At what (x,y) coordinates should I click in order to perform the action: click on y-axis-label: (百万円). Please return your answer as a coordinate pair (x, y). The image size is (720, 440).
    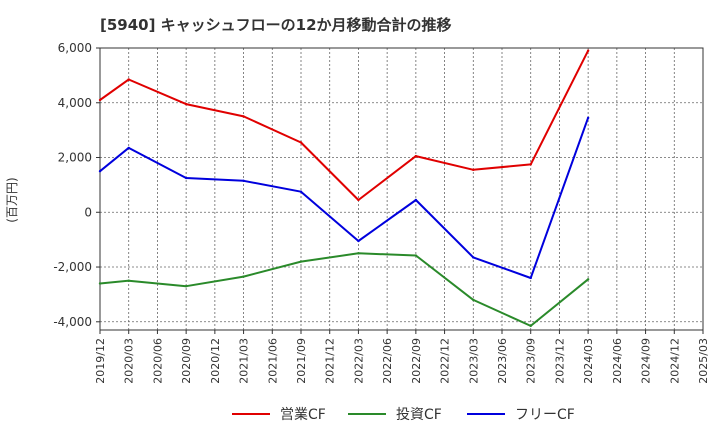
    Looking at the image, I should click on (12, 199).